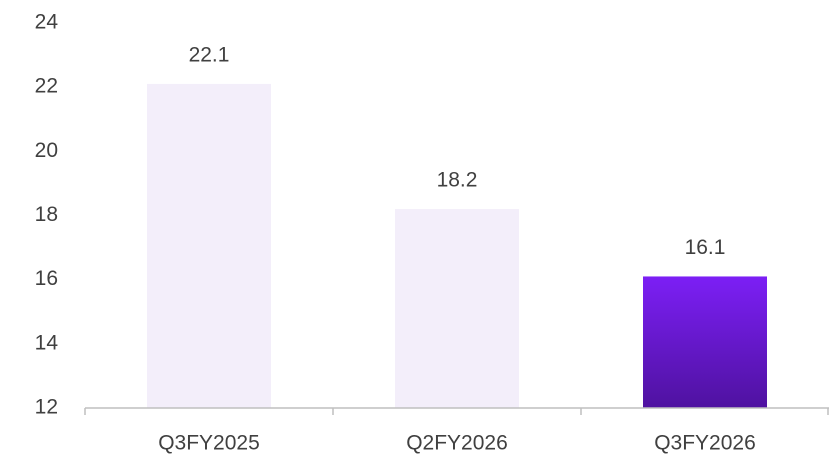 The image size is (829, 461). Describe the element at coordinates (209, 443) in the screenshot. I see `x-tick-label: Q3FY2025` at that location.